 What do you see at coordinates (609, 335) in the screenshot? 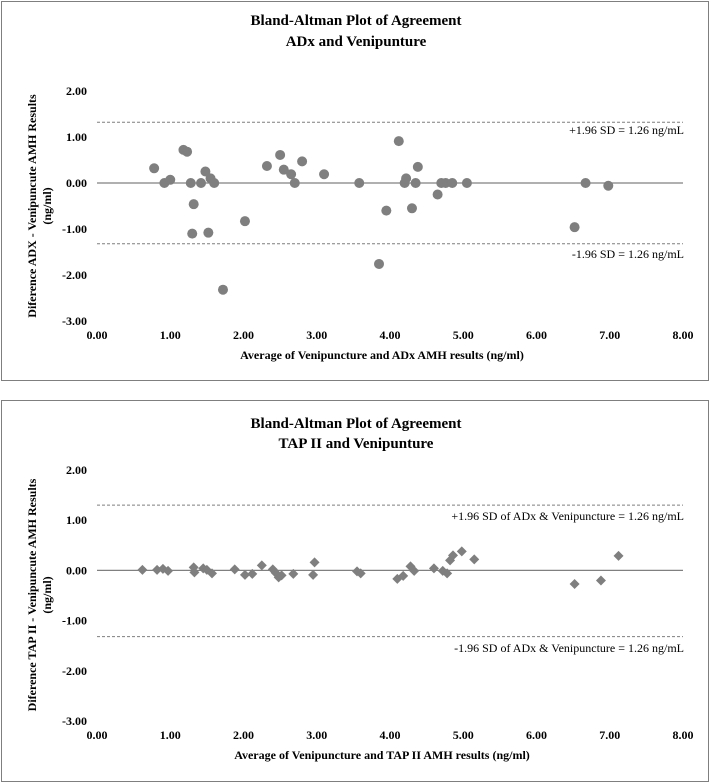
I see `x-tick-label: 7.00` at bounding box center [609, 335].